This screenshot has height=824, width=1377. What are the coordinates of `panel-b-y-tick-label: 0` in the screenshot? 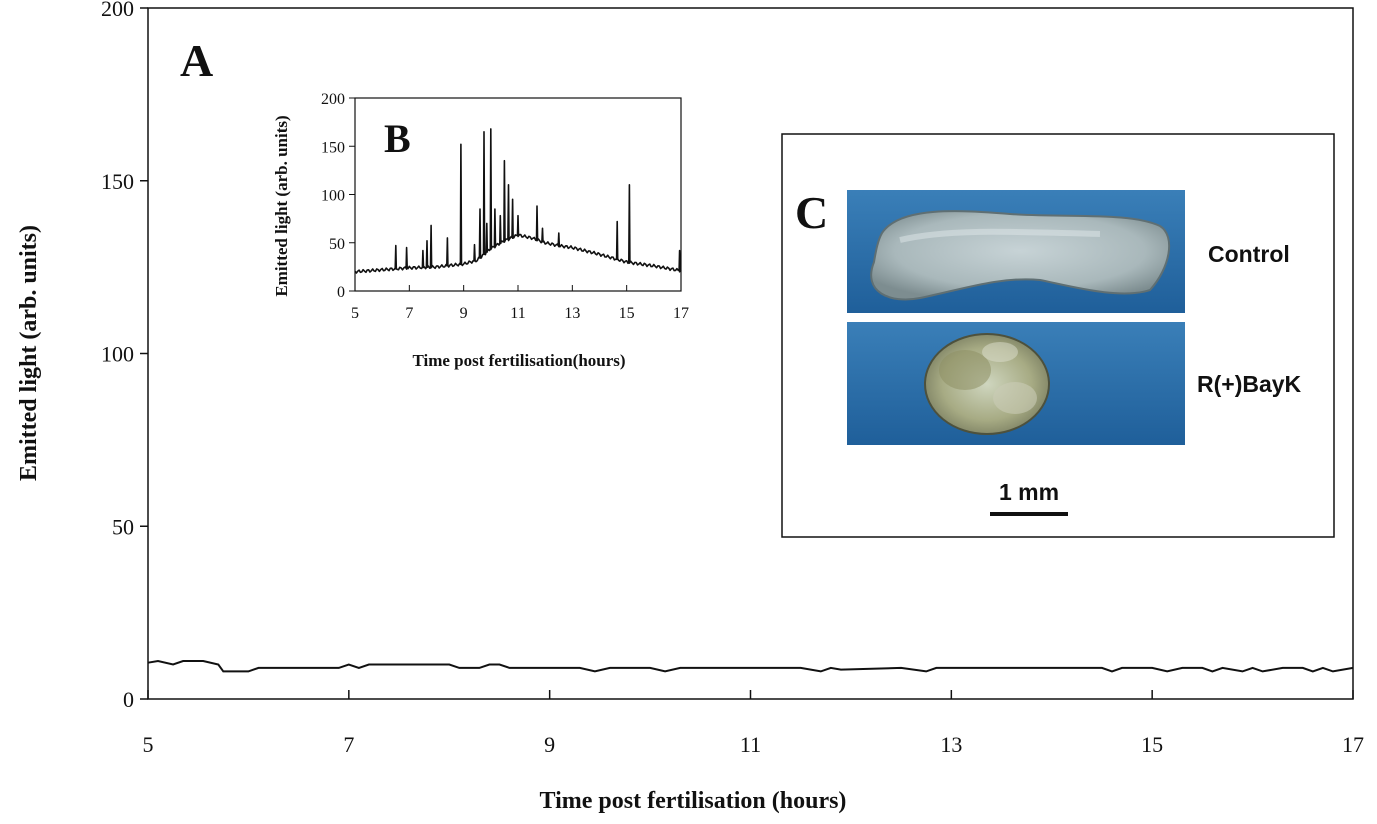 It's located at (341, 292).